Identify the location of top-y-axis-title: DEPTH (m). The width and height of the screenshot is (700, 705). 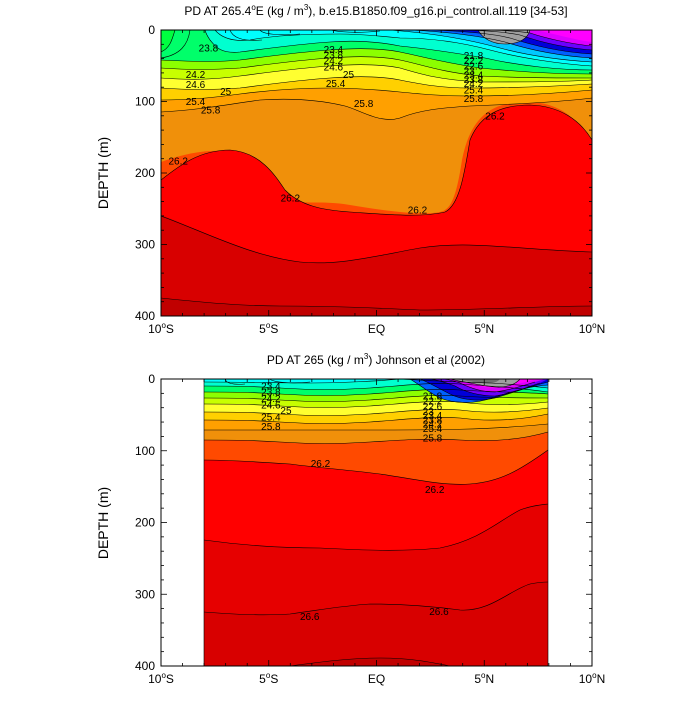
(103, 173).